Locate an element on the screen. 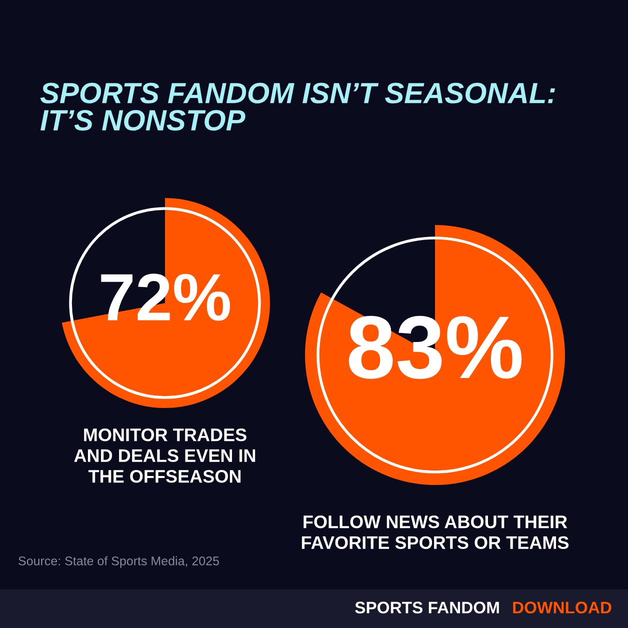  chart-title: SPORTS FANDOM ISN’T SEASONAL: IT’S NONSTOP is located at coordinates (297, 106).